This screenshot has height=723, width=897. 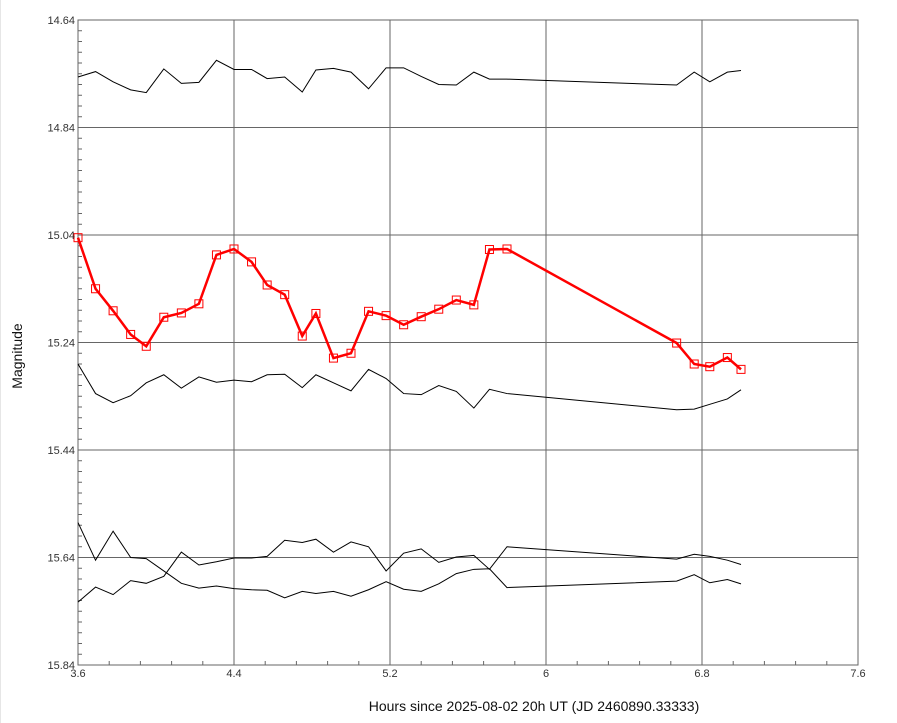 I want to click on y-tick-labels: 14.64 14.84 15.04 15.24 15.44 15.64 15.84, so click(x=61, y=343).